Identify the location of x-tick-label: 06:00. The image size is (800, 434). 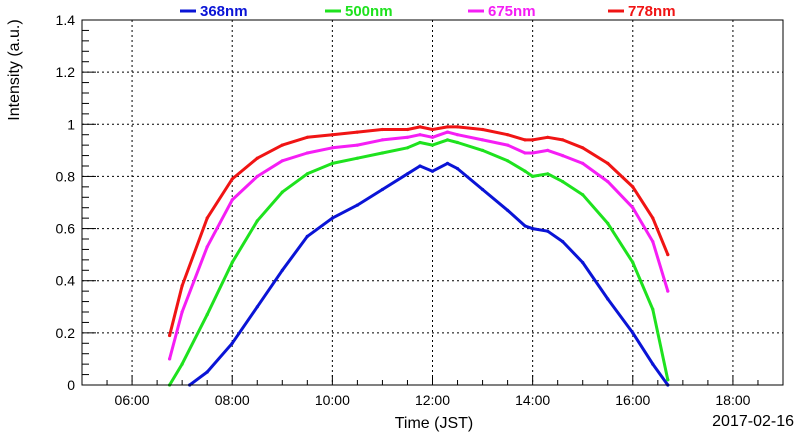
(132, 400).